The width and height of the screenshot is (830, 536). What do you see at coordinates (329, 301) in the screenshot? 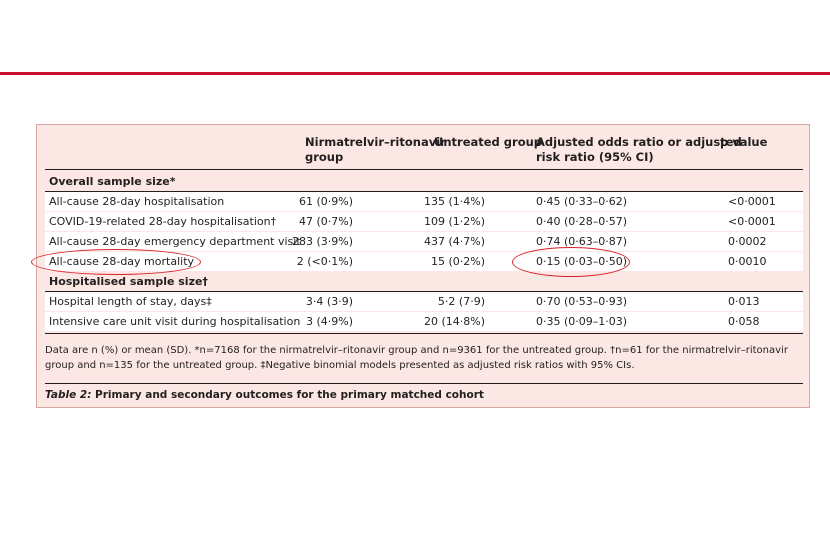
I see `treated-value: 3·4 (3·9)` at bounding box center [329, 301].